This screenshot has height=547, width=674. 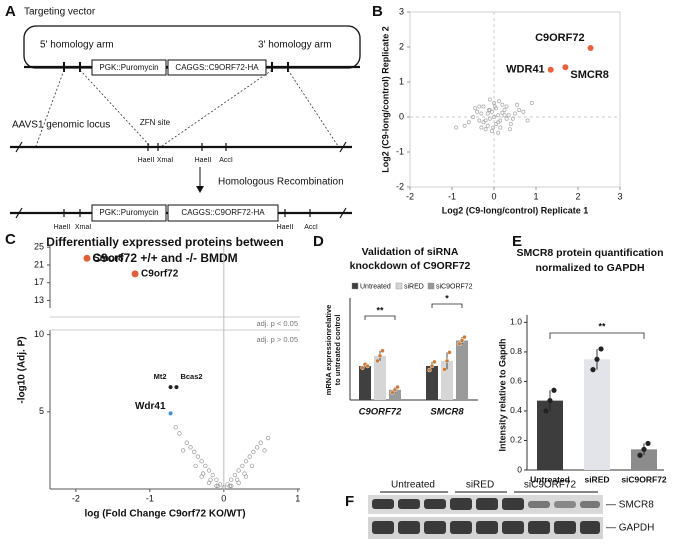 I want to click on panel-label: B, so click(x=377, y=11).